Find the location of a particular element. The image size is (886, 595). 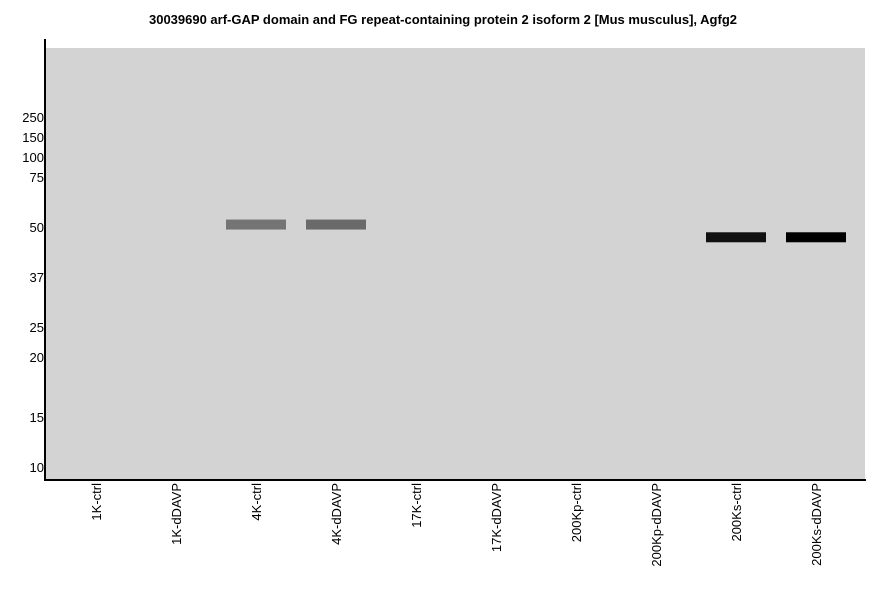

lane-label: 17K-ctrl is located at coordinates (416, 505).